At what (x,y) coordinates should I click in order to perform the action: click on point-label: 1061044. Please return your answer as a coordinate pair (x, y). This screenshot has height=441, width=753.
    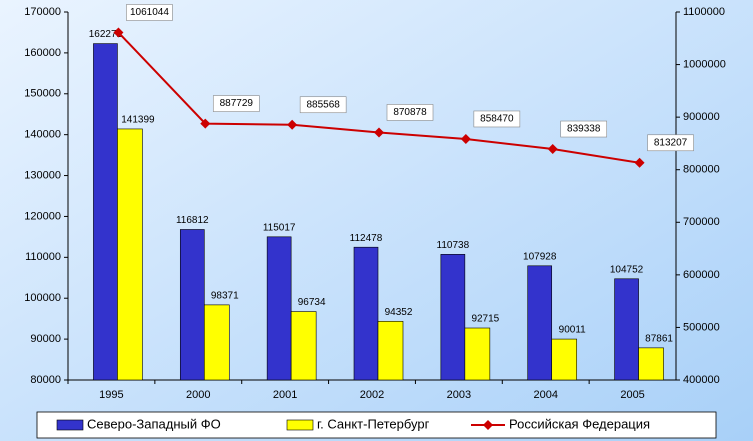
    Looking at the image, I should click on (149, 12).